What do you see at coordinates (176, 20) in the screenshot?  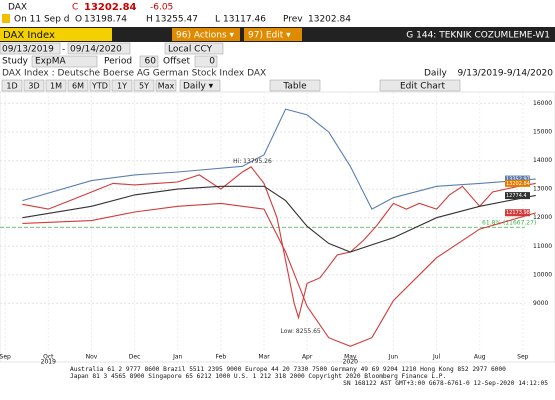 I see `high: 13255.47` at bounding box center [176, 20].